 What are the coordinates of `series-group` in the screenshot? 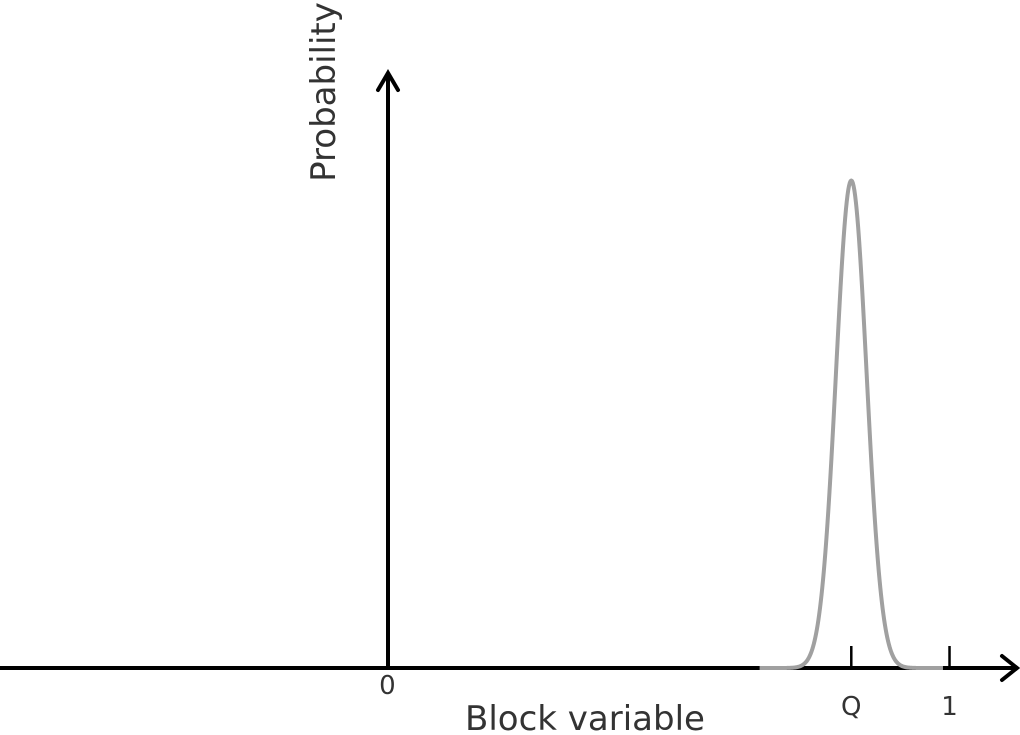 It's located at (851, 424).